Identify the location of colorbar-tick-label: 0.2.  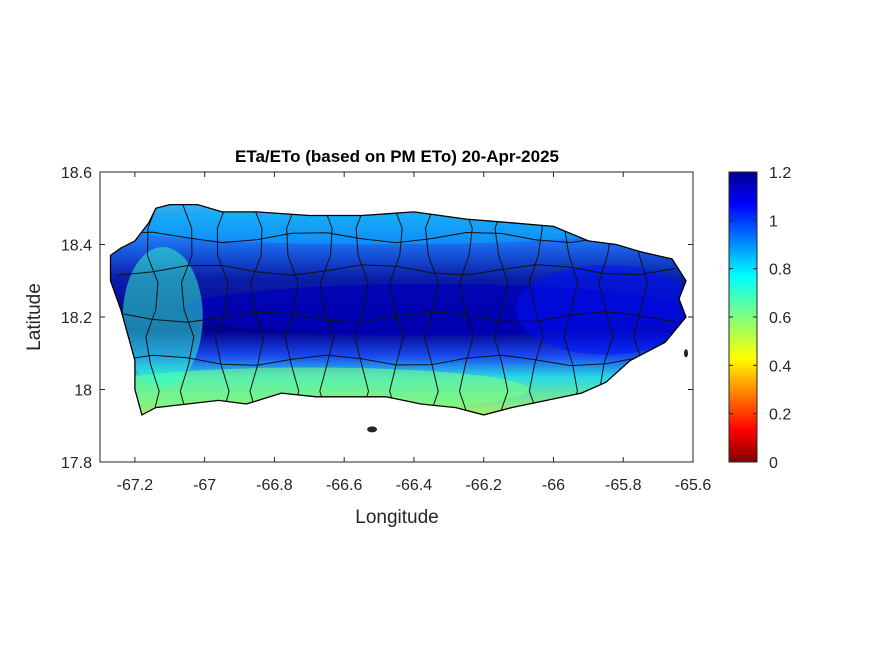
(780, 415).